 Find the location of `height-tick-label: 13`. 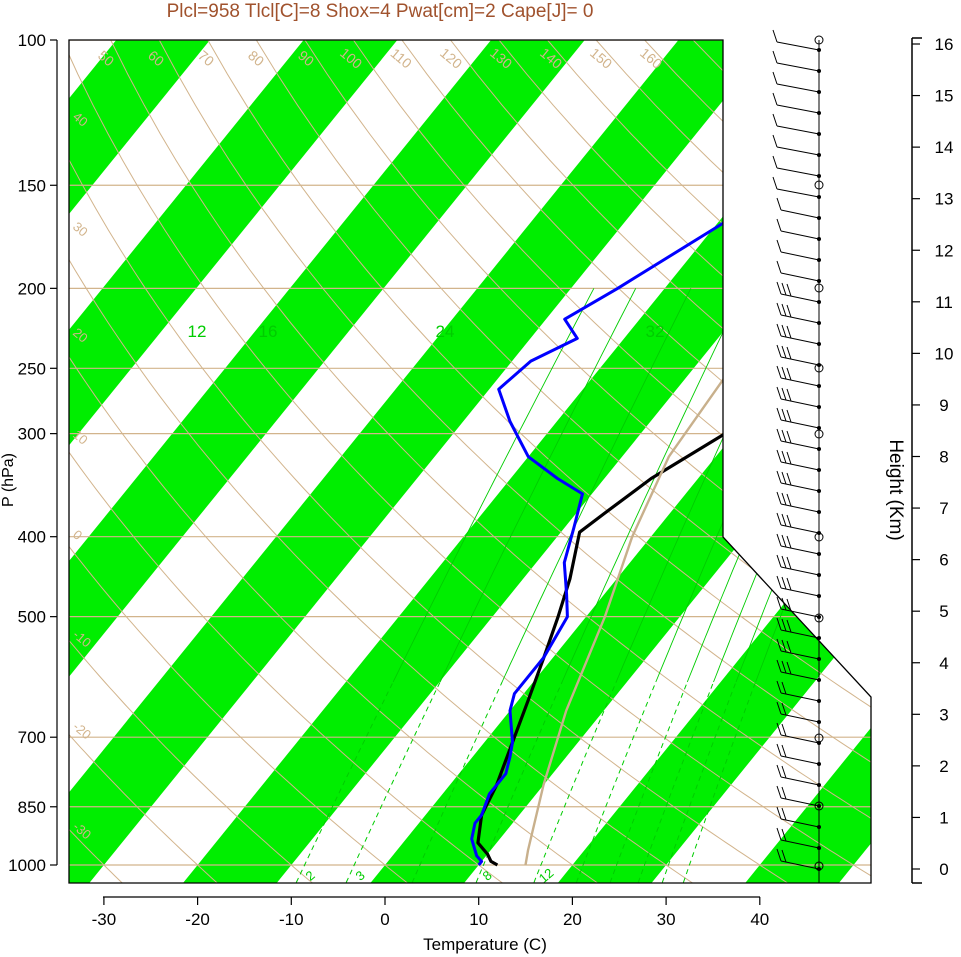

height-tick-label: 13 is located at coordinates (944, 199).